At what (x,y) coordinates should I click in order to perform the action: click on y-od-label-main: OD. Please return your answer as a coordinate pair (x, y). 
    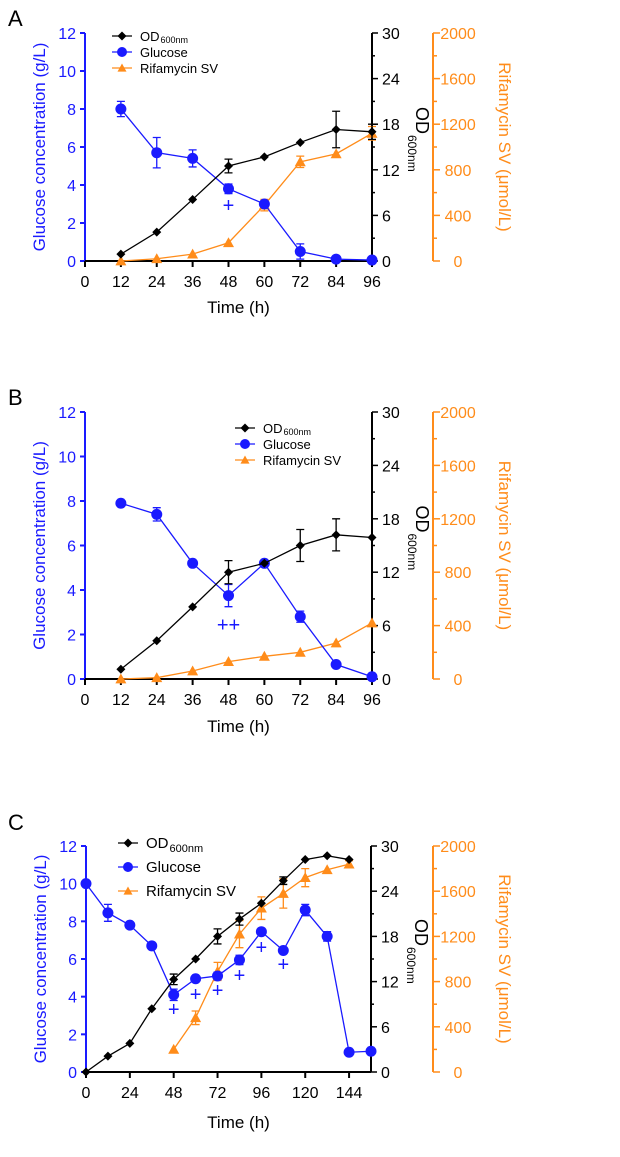
    Looking at the image, I should click on (422, 120).